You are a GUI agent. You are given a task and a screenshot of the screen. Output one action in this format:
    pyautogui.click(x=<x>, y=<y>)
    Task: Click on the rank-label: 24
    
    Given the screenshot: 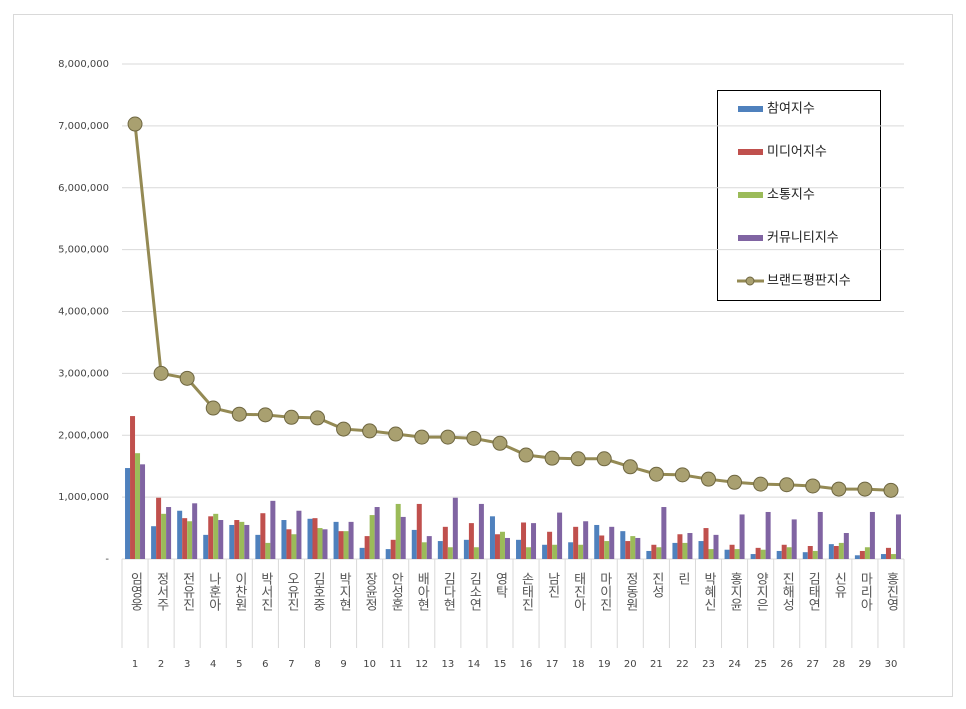 What is the action you would take?
    pyautogui.click(x=734, y=664)
    